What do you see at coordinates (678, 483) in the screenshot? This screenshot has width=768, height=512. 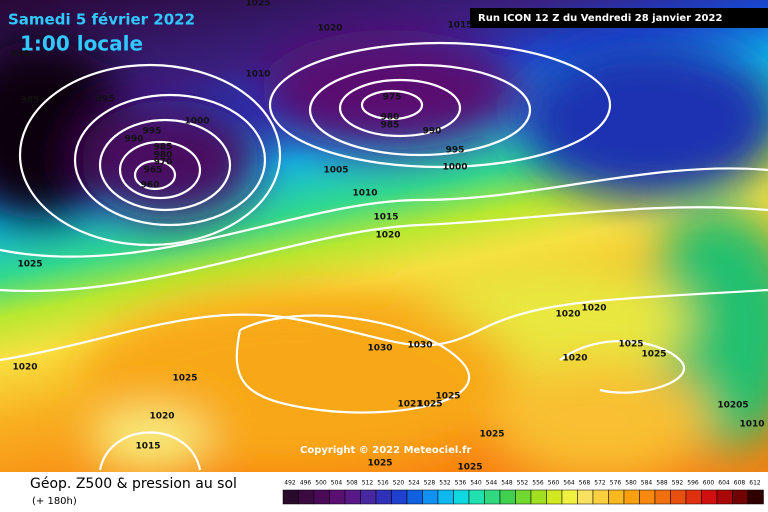 I see `scale-label: 592` at bounding box center [678, 483].